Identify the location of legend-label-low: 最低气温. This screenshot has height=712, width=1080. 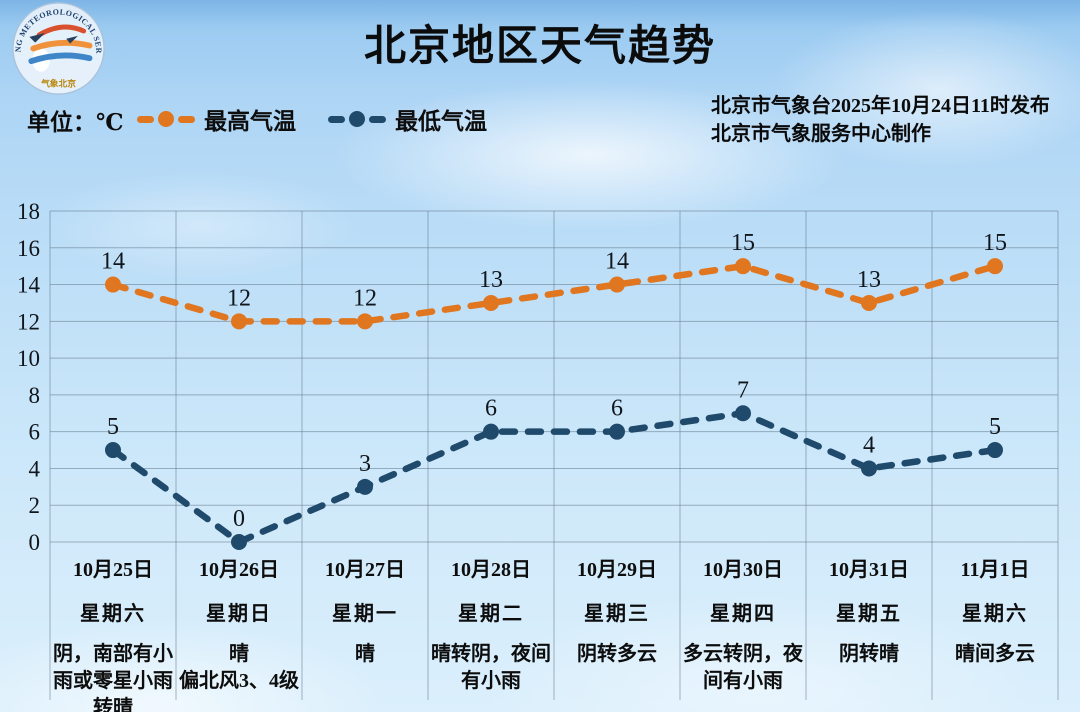
(441, 121).